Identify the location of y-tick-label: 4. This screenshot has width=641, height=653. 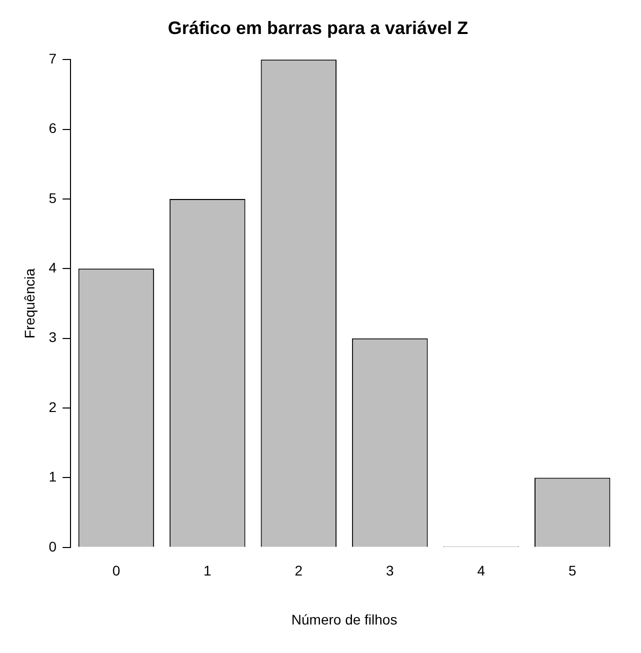
(52, 268).